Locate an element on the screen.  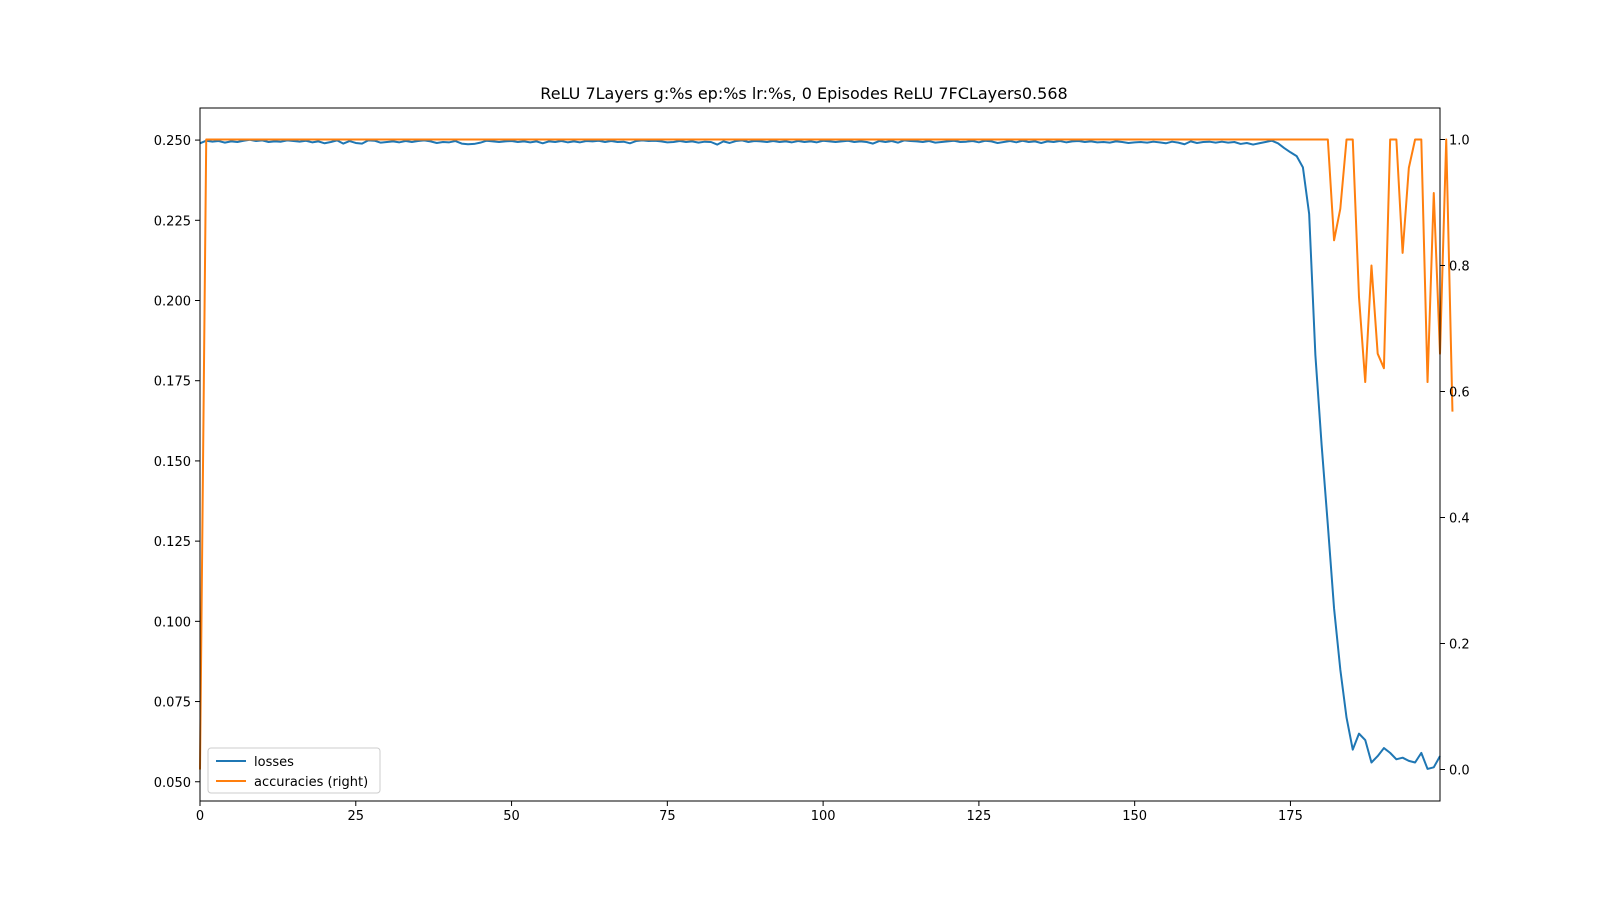
y-left-tick-label: 0.250 is located at coordinates (172, 141).